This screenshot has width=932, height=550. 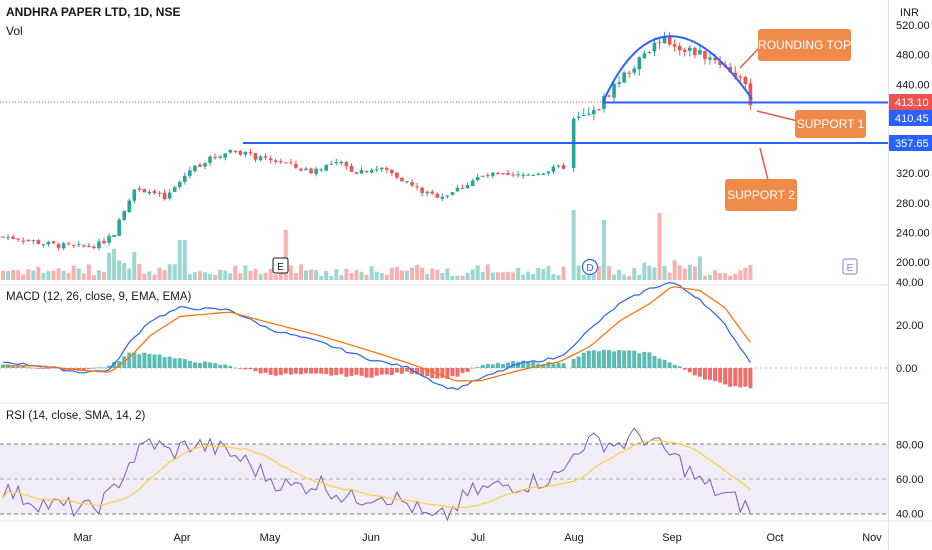 I want to click on macd-axis: 0.00 20.00 40.00, so click(x=910, y=326).